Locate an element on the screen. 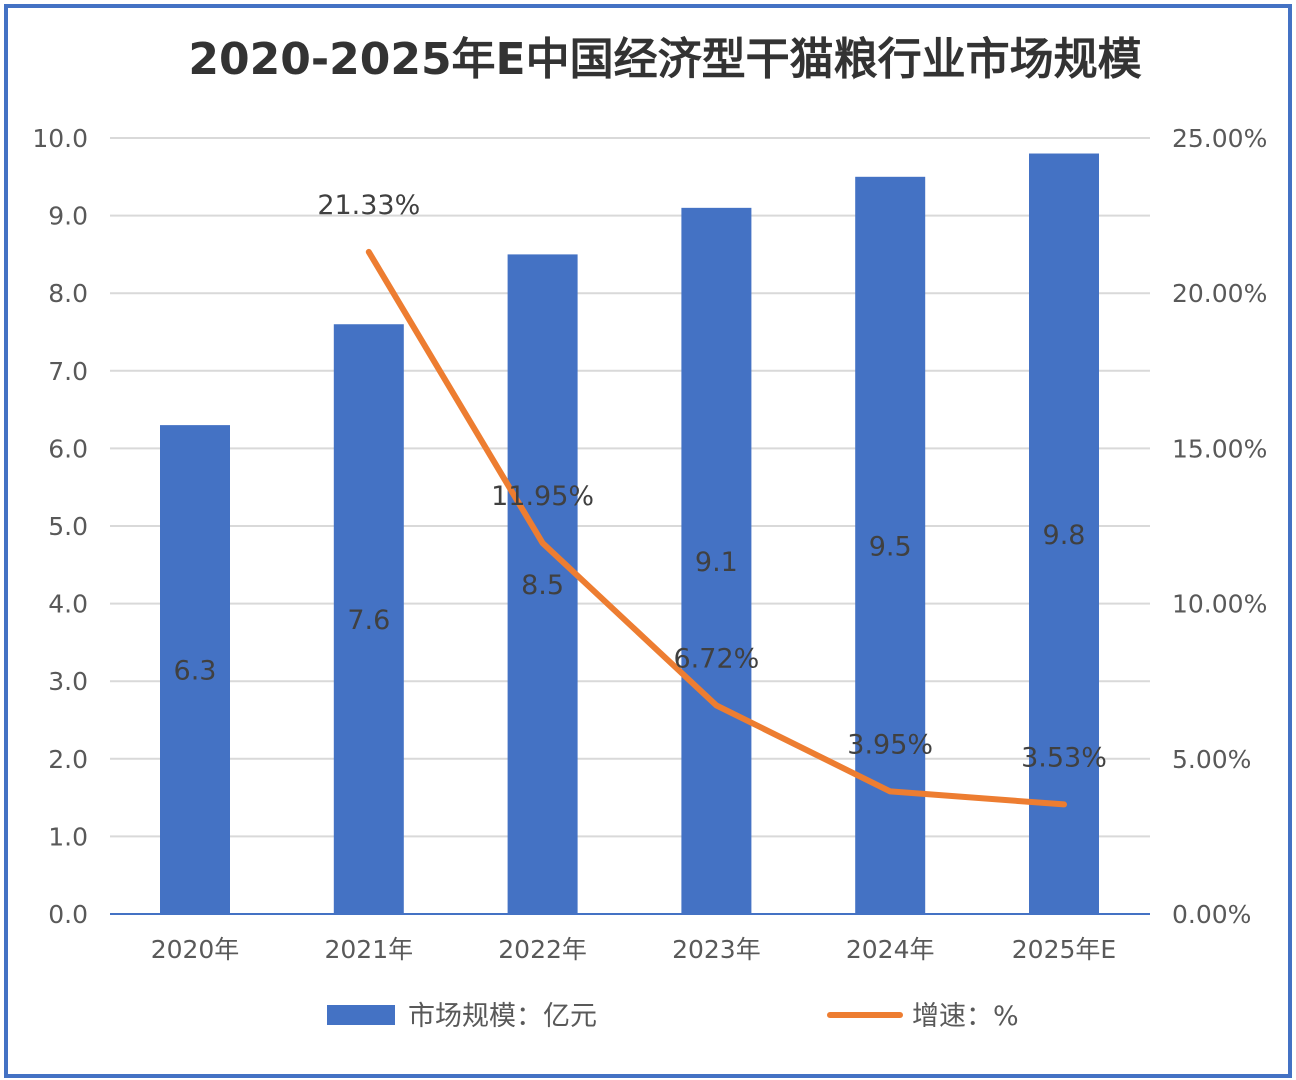 This screenshot has height=1080, width=1296. y-left-tick-label: 9.0 is located at coordinates (68, 216).